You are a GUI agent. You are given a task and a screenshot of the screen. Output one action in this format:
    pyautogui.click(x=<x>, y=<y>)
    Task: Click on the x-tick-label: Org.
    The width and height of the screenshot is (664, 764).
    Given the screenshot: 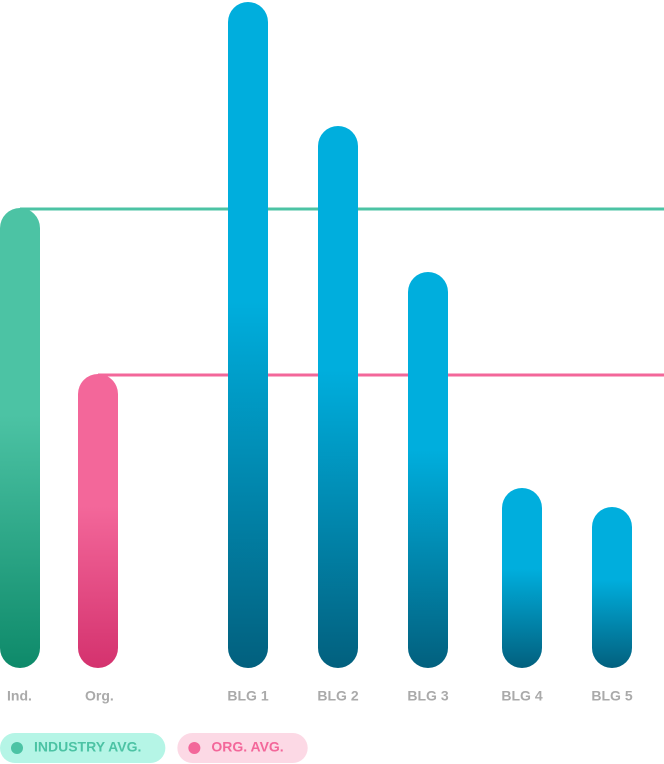 What is the action you would take?
    pyautogui.click(x=99, y=696)
    